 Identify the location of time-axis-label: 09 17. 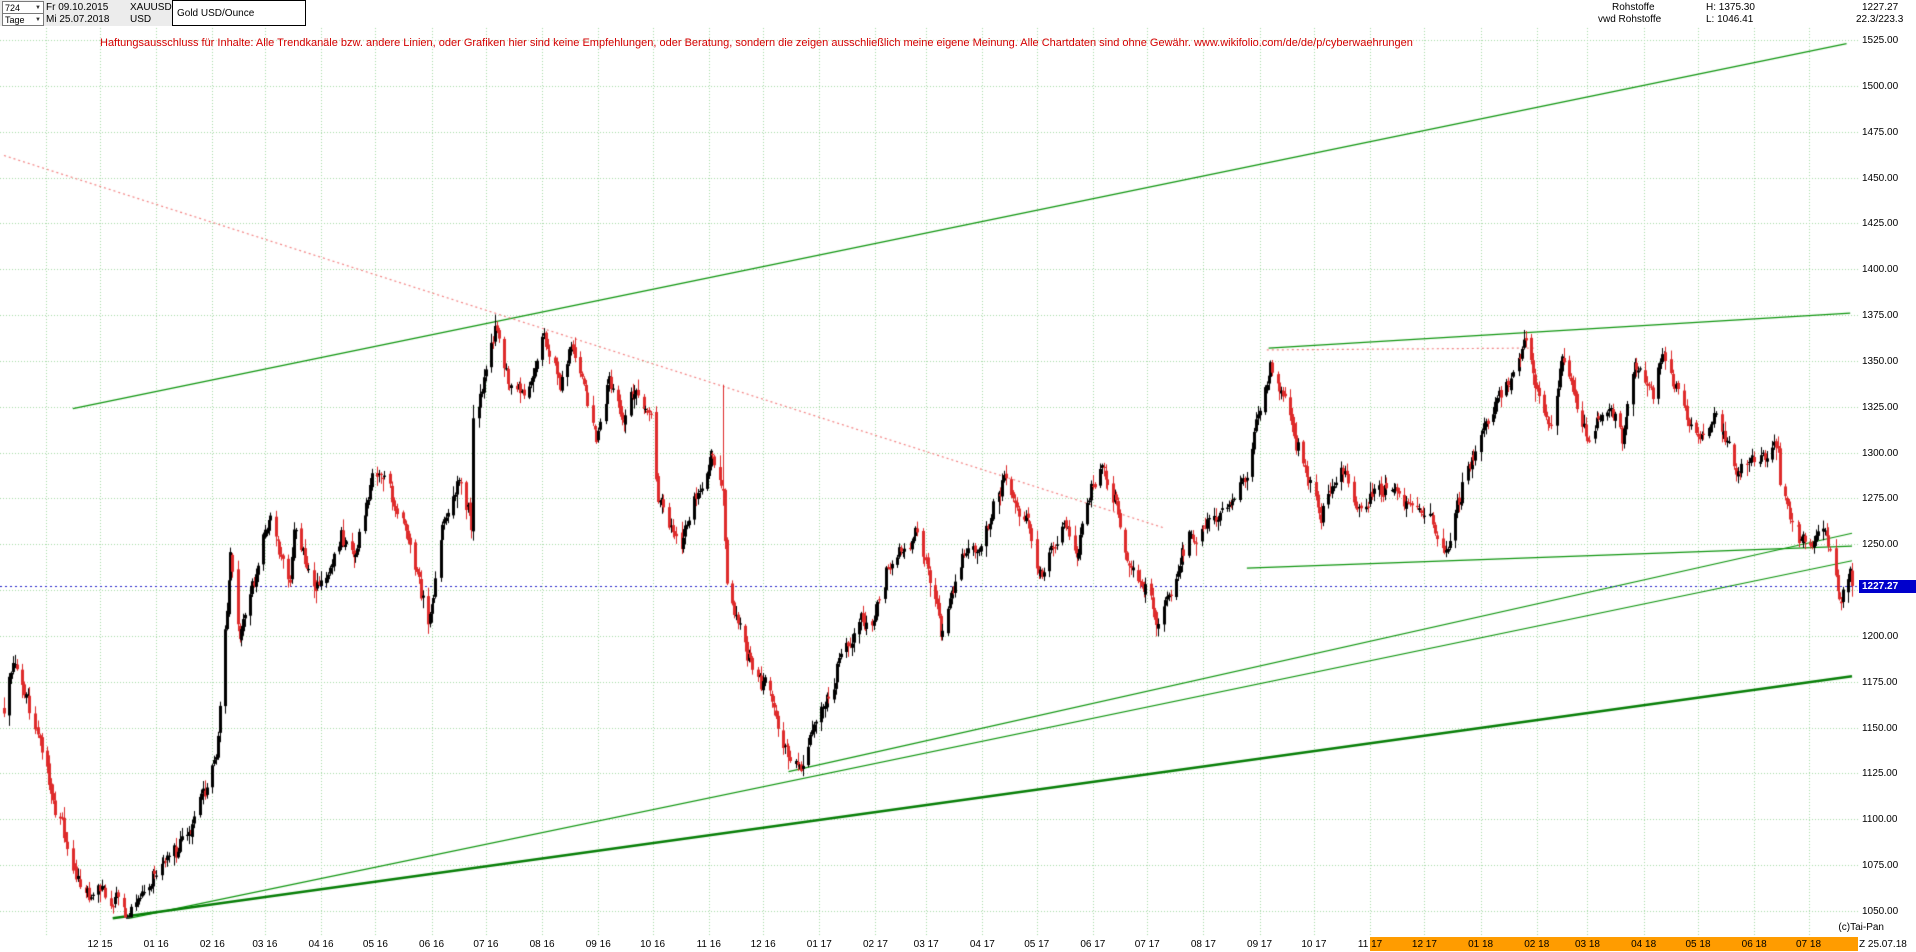
(1260, 944).